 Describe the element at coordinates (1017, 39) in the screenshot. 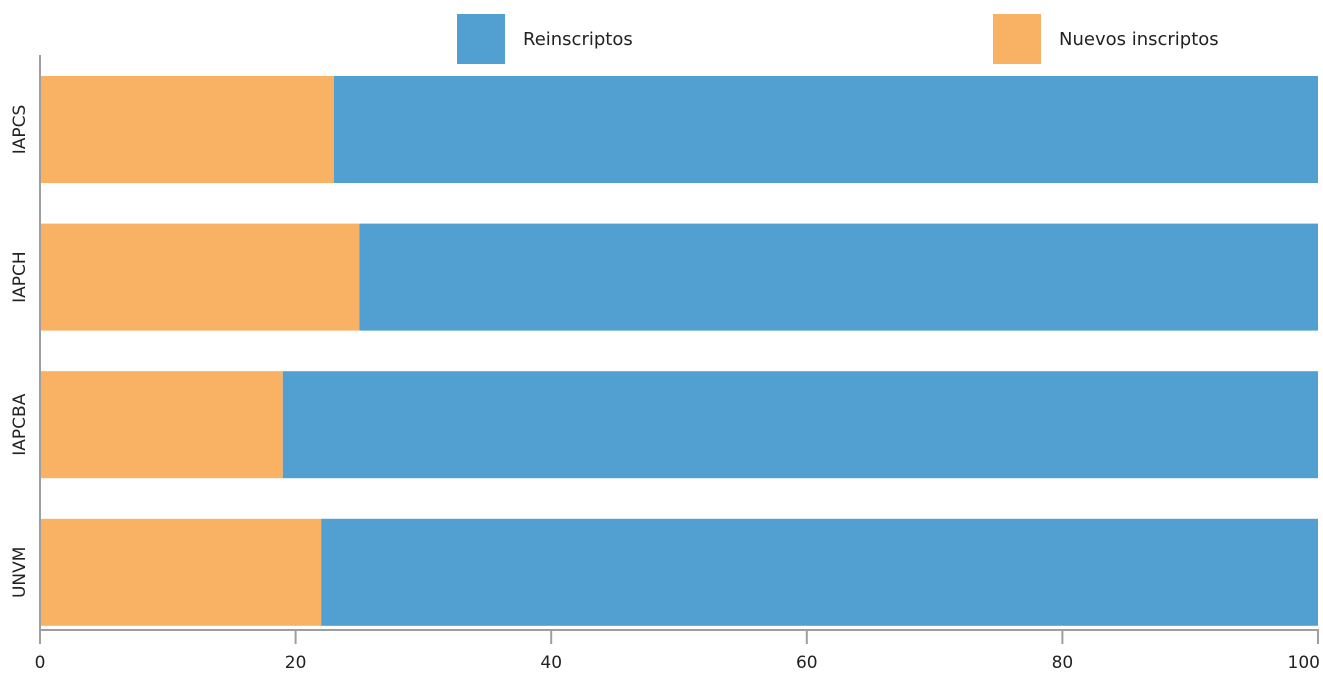

I see `legend-swatch-nuevos-inscriptos` at that location.